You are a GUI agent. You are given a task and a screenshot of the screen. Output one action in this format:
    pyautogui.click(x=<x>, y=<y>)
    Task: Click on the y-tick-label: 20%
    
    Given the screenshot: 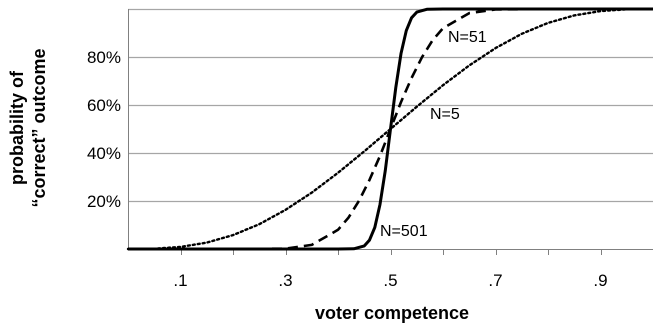 What is the action you would take?
    pyautogui.click(x=104, y=201)
    